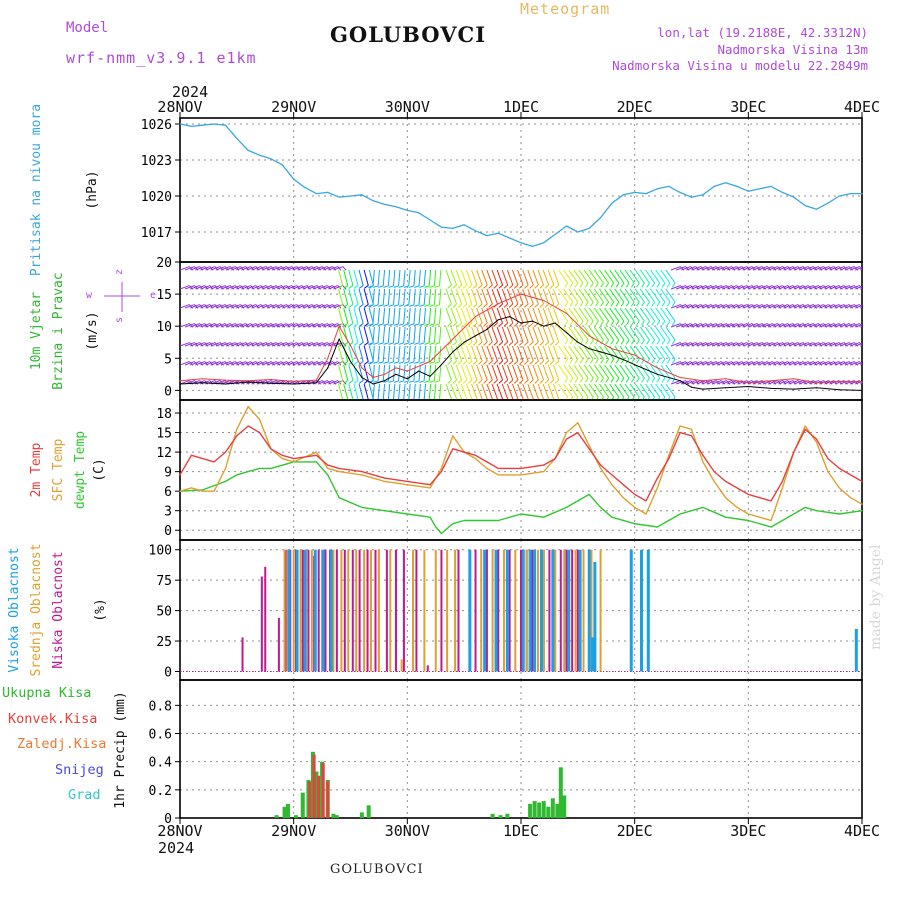 Image resolution: width=900 pixels, height=900 pixels. What do you see at coordinates (121, 296) in the screenshot?
I see `compass-icon: zw es` at bounding box center [121, 296].